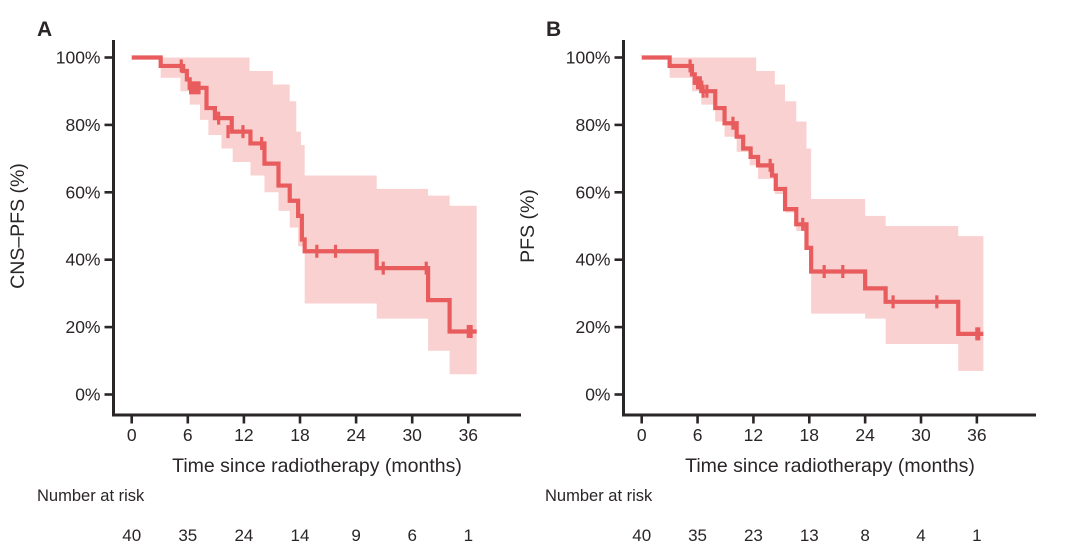 The width and height of the screenshot is (1080, 551). I want to click on at-risk-count: 23, so click(753, 535).